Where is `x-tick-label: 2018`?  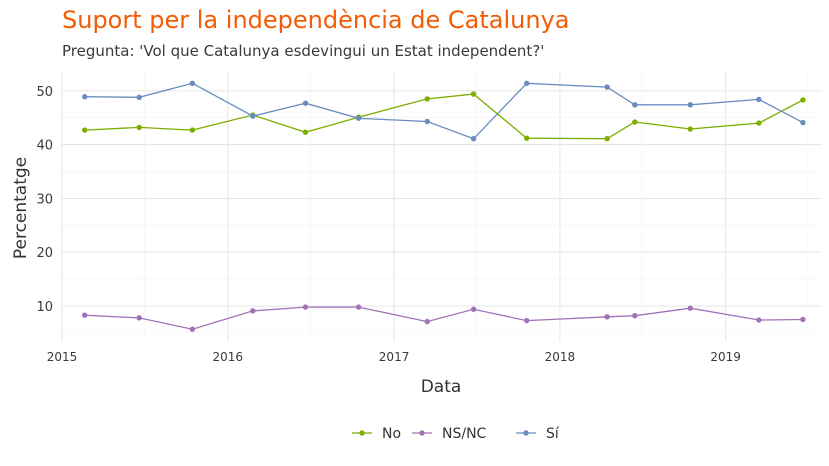 x-tick-label: 2018 is located at coordinates (560, 357).